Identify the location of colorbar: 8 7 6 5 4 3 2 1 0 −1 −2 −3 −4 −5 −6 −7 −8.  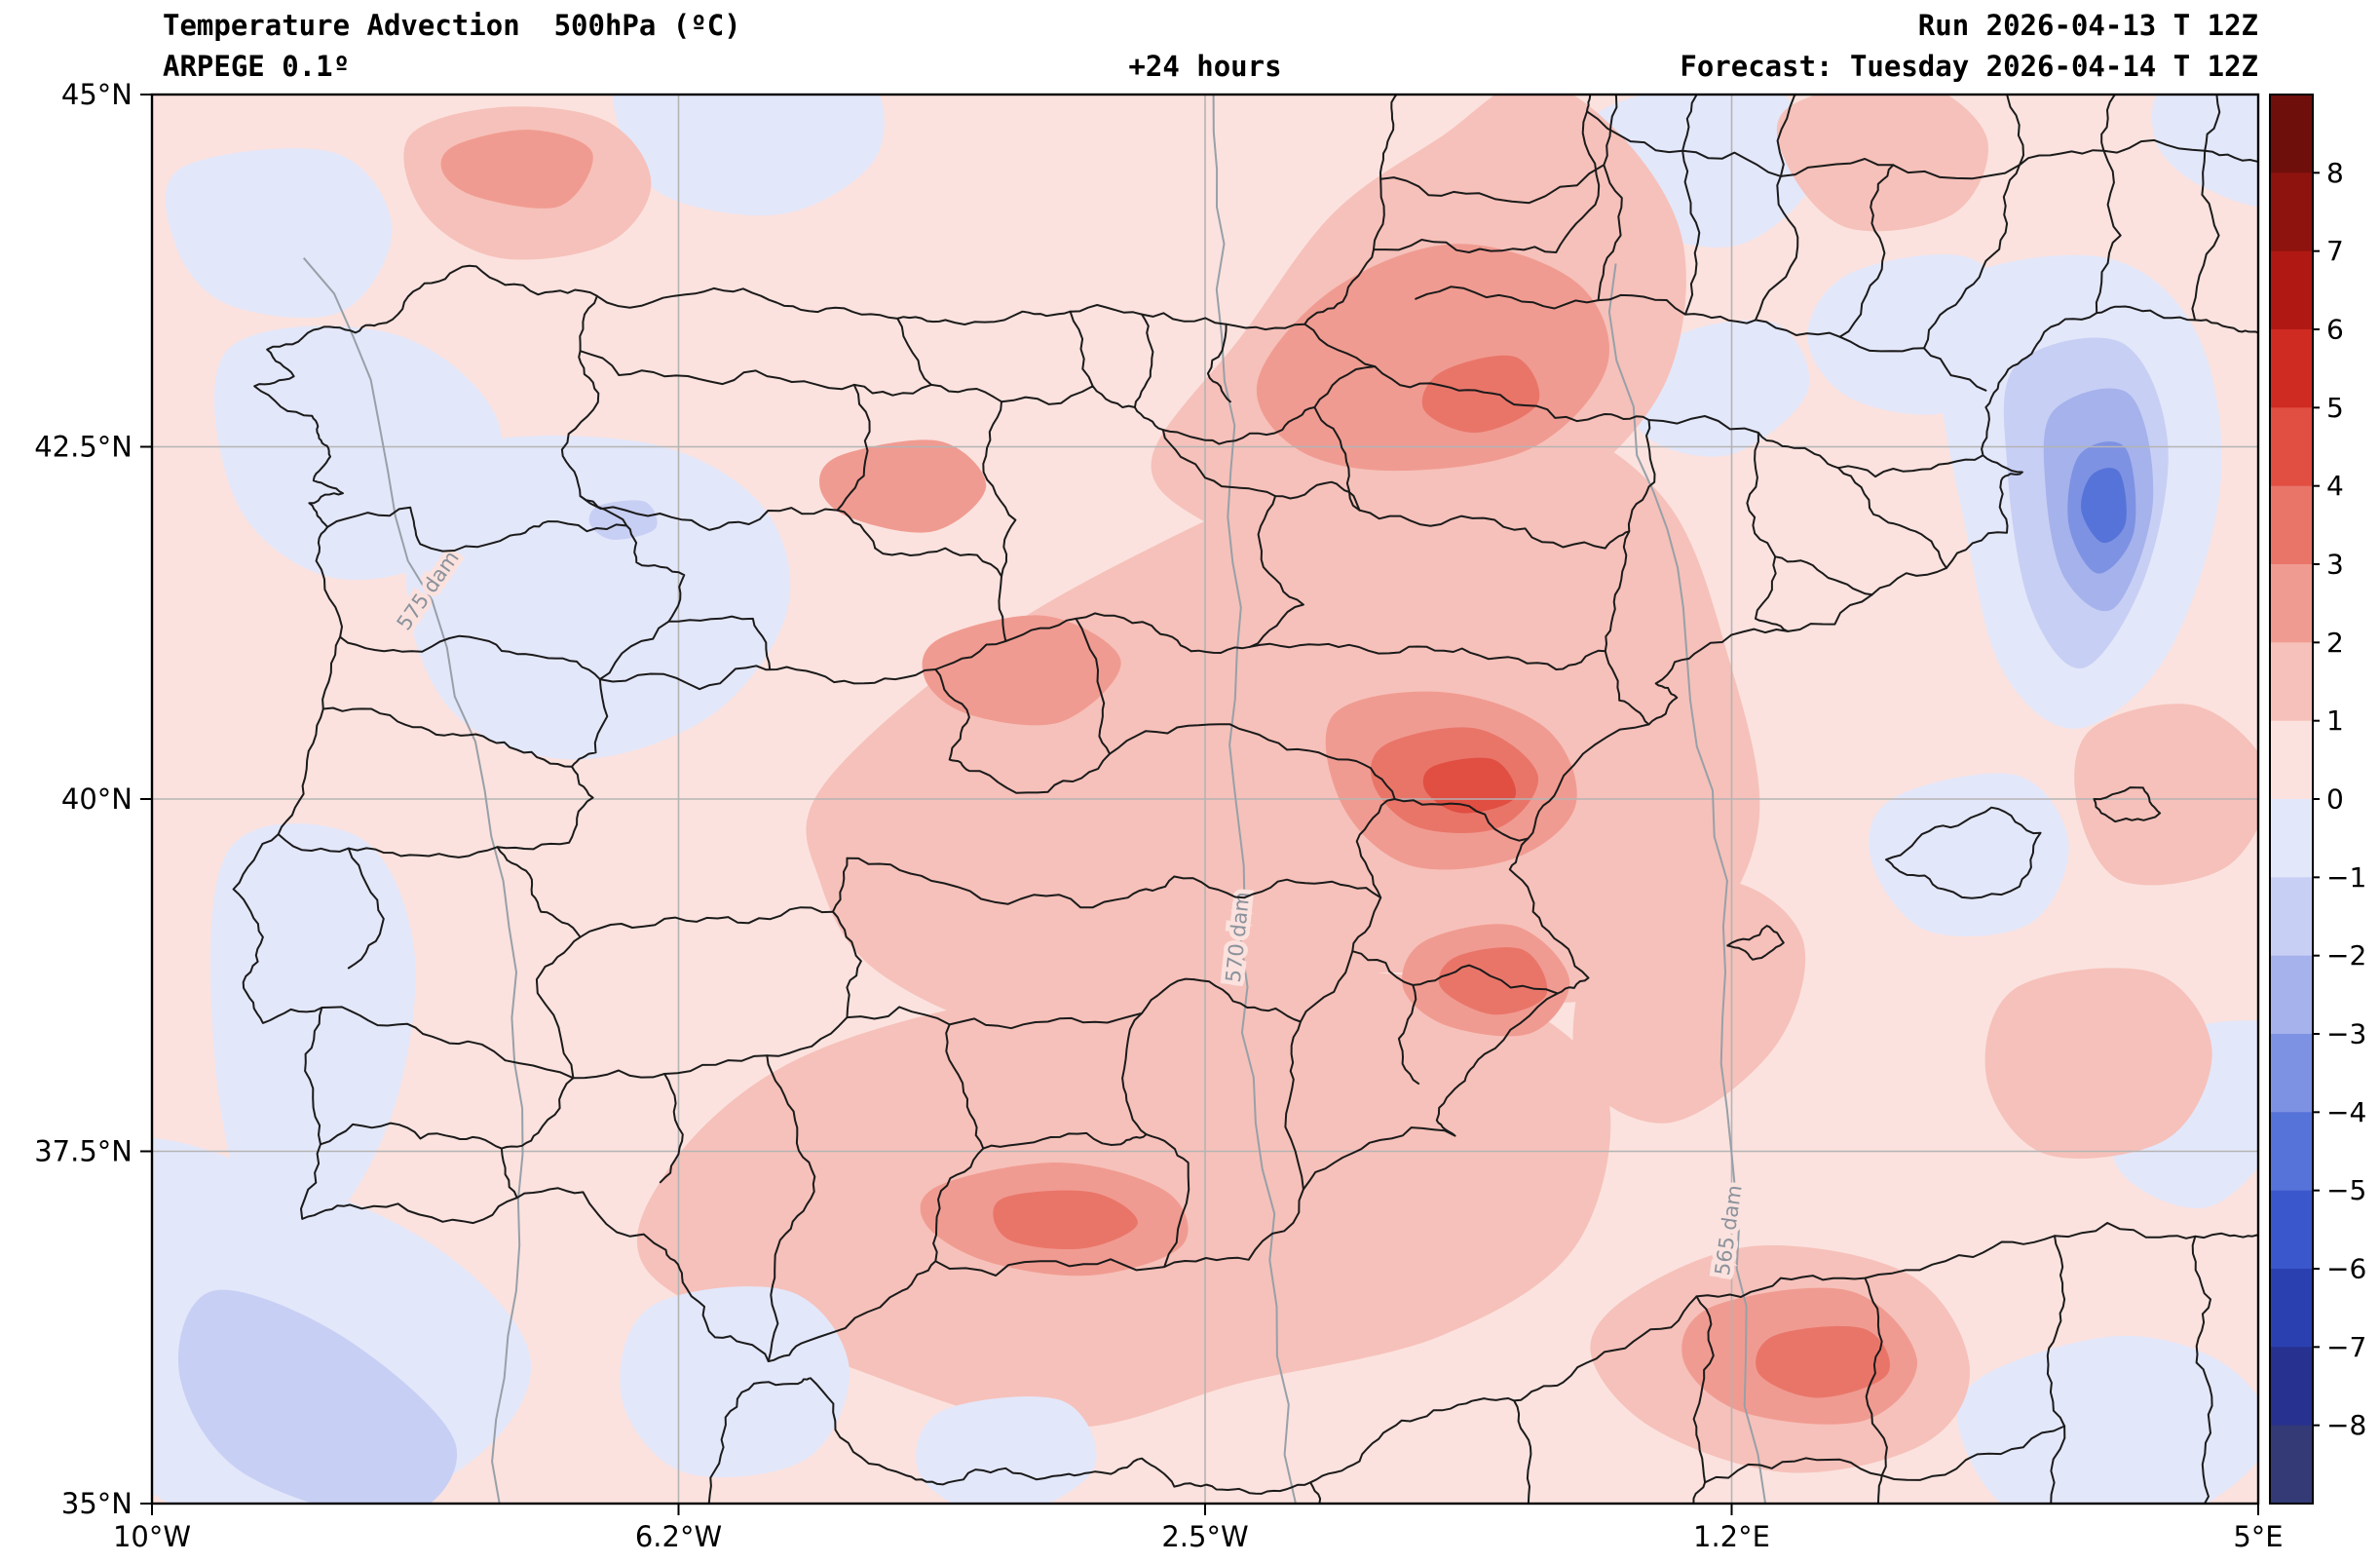
(2317, 800).